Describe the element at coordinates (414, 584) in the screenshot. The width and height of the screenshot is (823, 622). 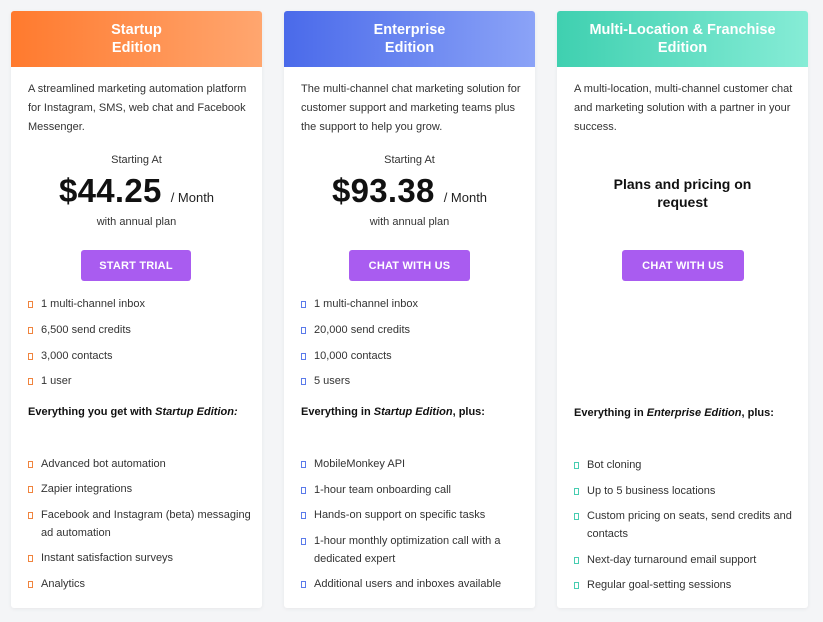
I see `list-item: Additional users and inboxes available` at that location.